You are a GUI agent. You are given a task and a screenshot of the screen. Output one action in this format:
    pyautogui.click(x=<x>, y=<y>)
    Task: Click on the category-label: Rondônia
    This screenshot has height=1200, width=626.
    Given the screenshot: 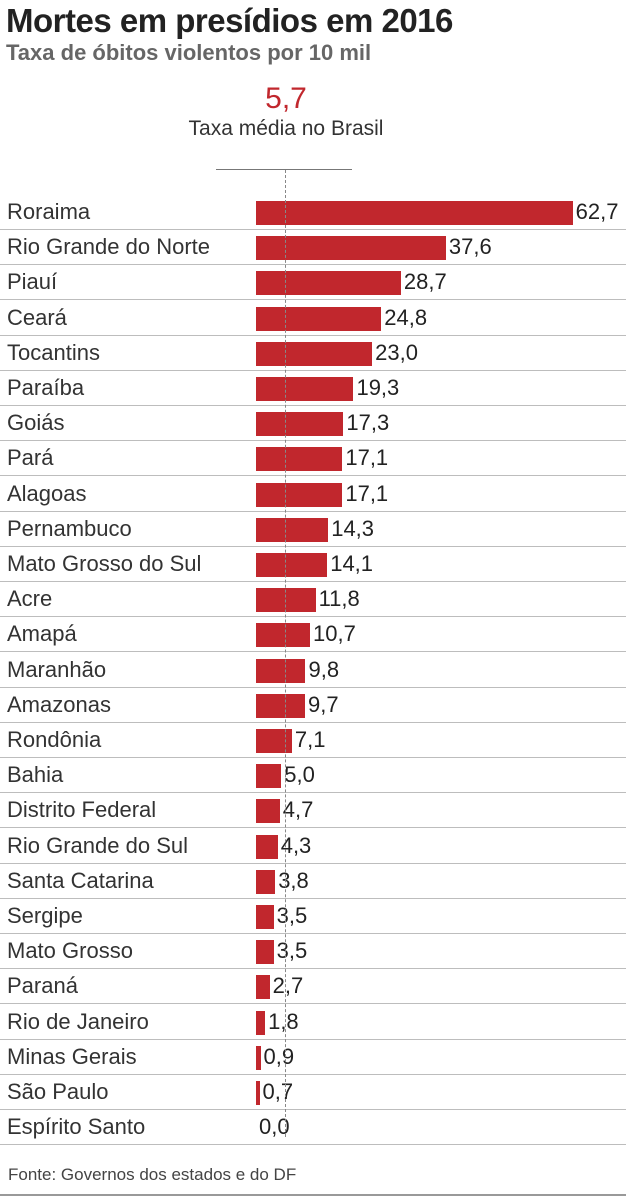 What is the action you would take?
    pyautogui.click(x=54, y=739)
    